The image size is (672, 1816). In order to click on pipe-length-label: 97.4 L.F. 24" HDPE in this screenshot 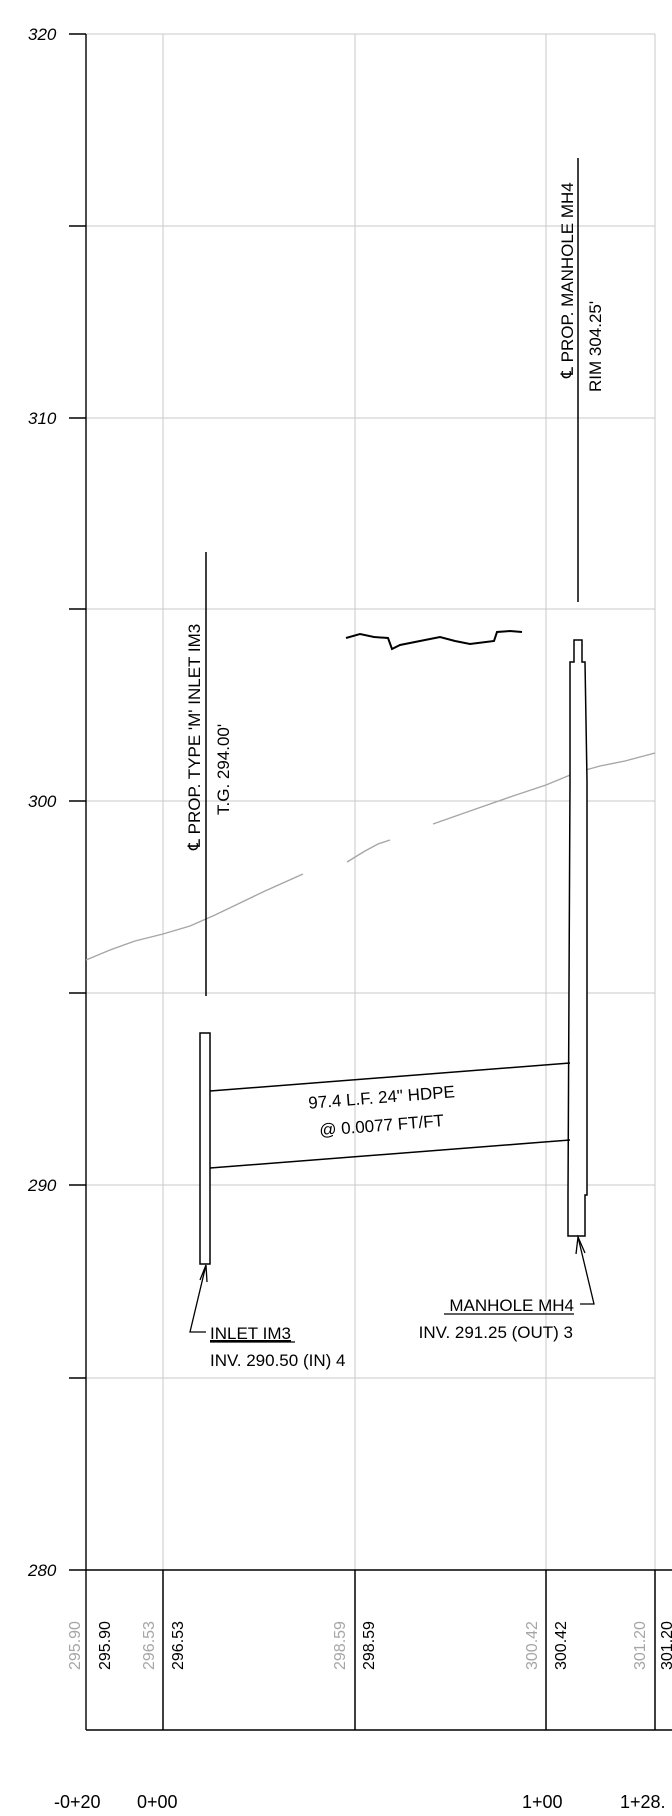, I will do `click(382, 1097)`.